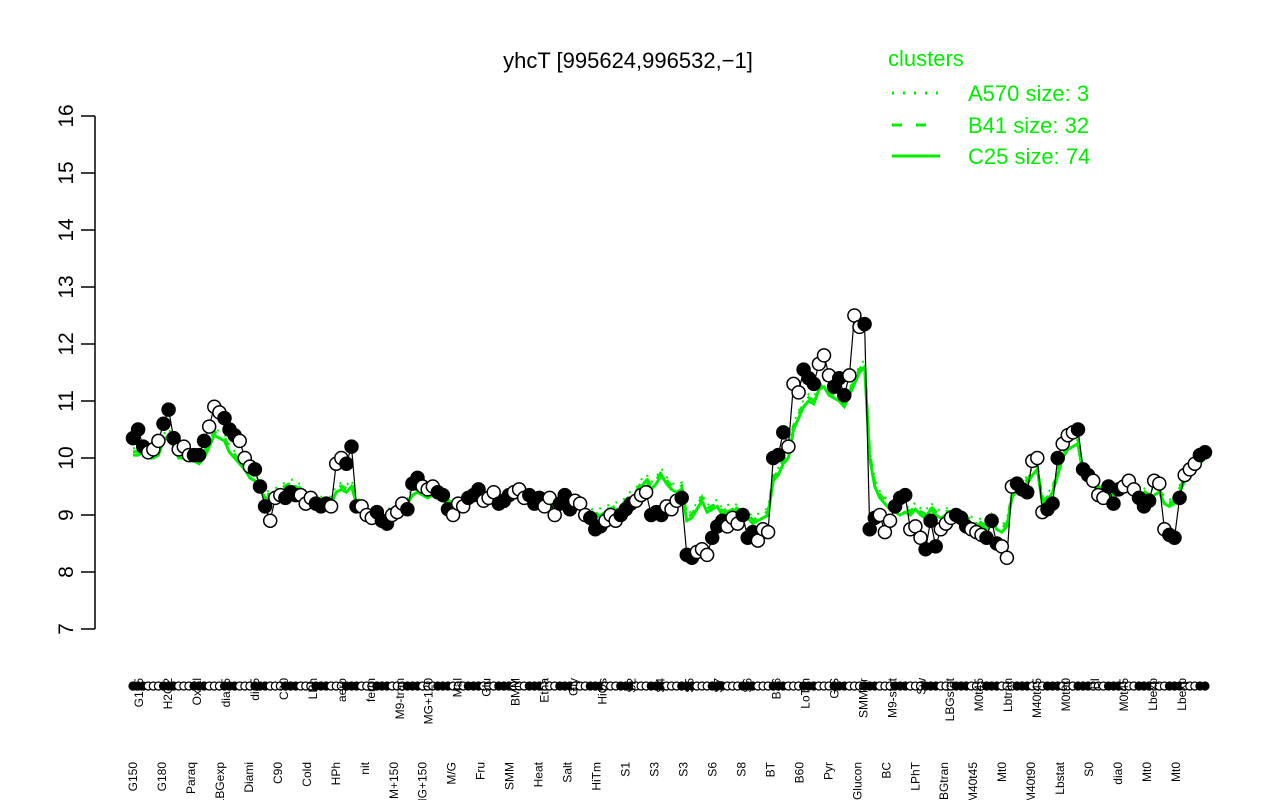  I want to click on x-tick-label: BI, so click(1095, 683).